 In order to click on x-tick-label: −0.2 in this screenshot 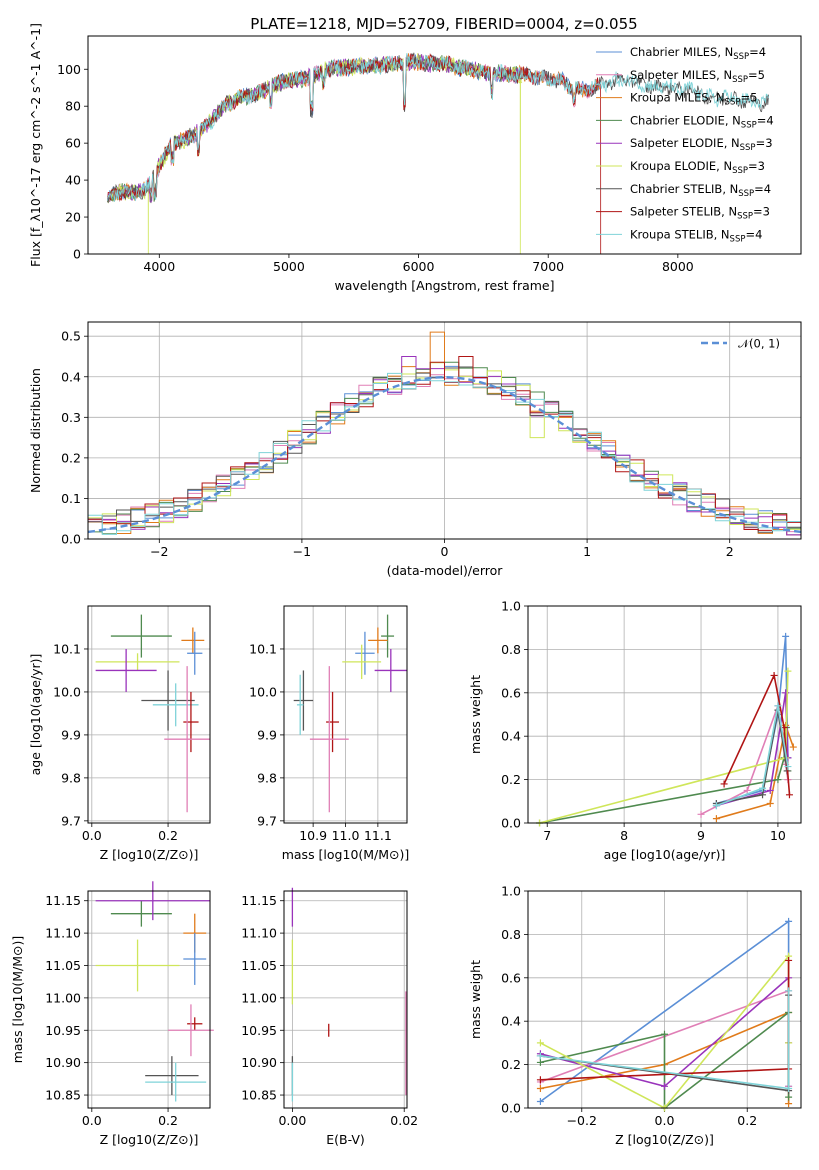, I will do `click(582, 1120)`.